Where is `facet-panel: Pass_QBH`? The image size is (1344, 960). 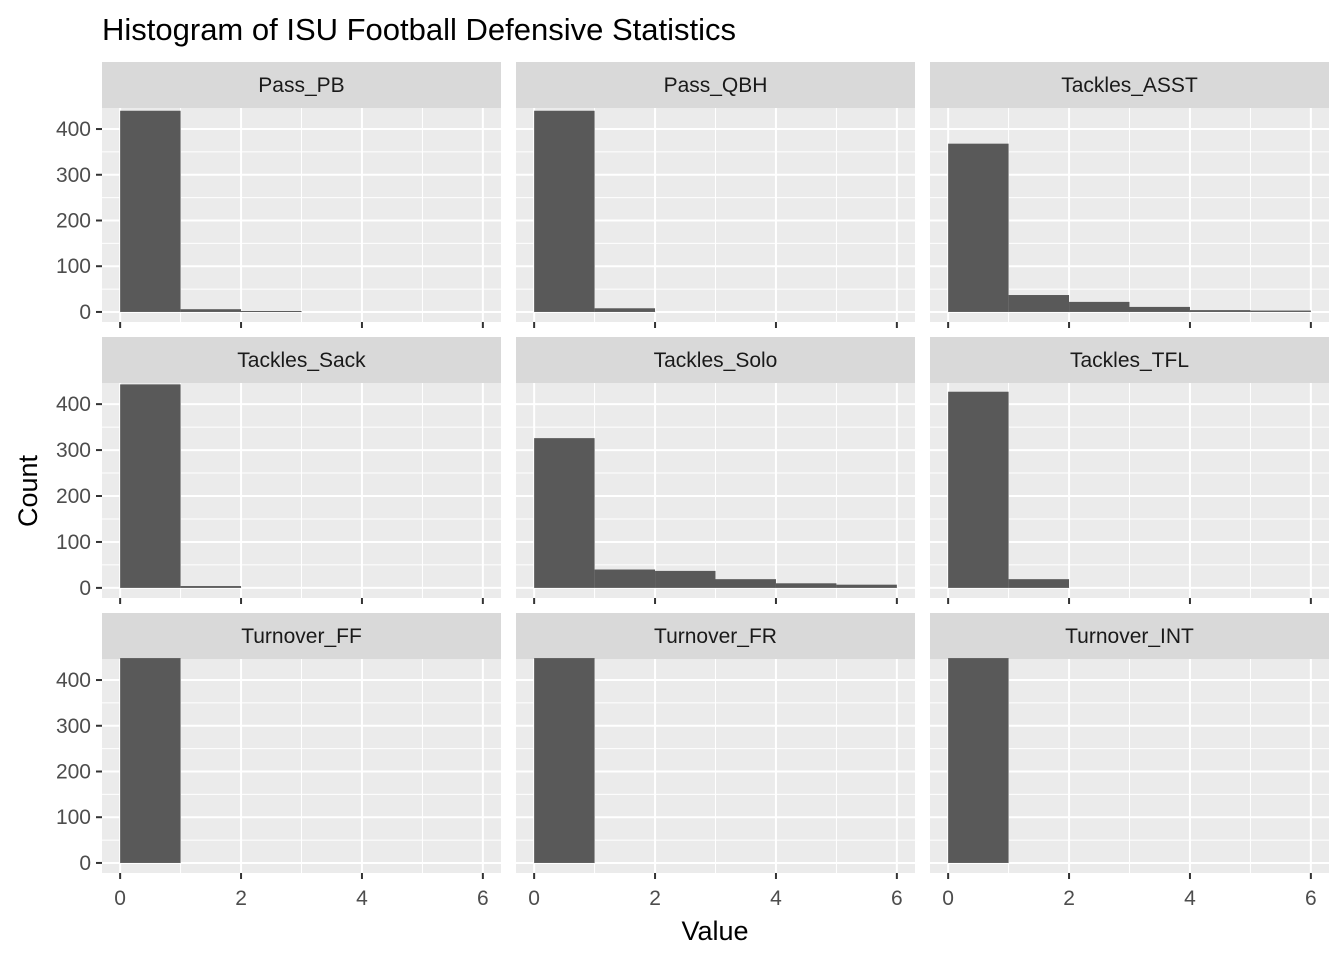 facet-panel: Pass_QBH is located at coordinates (715, 195).